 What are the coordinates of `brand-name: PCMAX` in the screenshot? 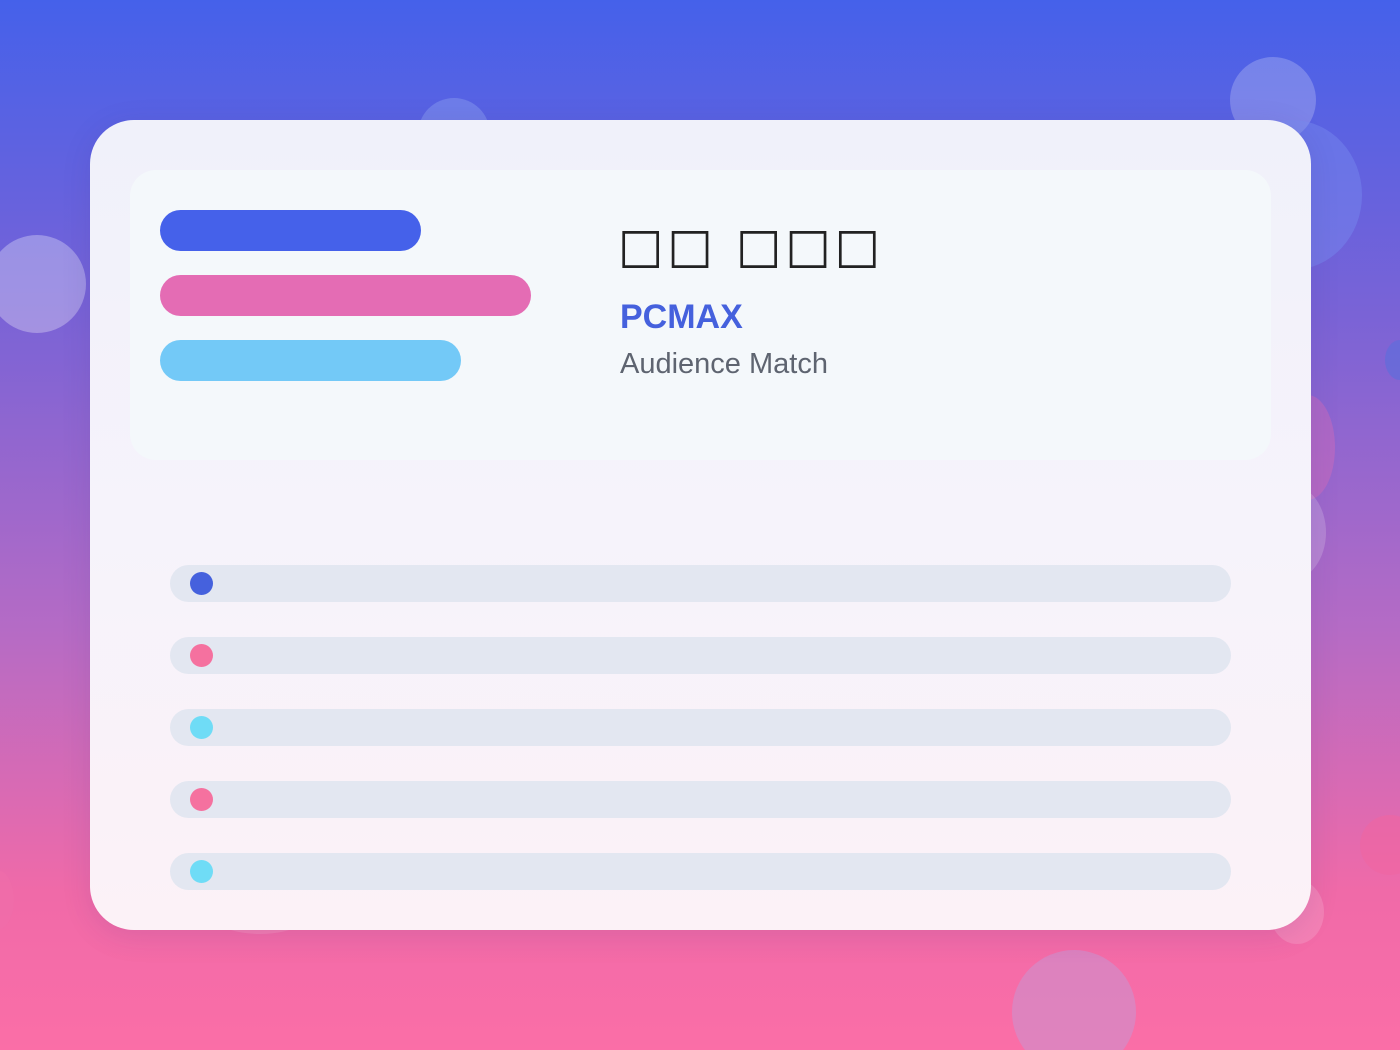 It's located at (681, 317).